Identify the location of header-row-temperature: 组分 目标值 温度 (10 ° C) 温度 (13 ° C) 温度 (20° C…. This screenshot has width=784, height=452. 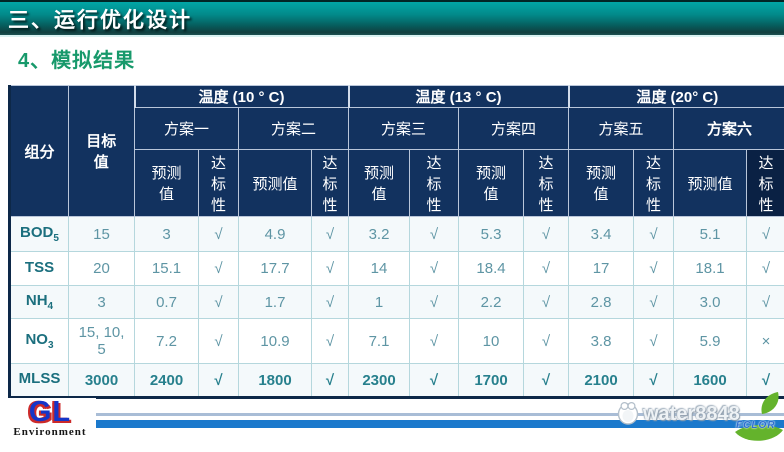
(397, 97).